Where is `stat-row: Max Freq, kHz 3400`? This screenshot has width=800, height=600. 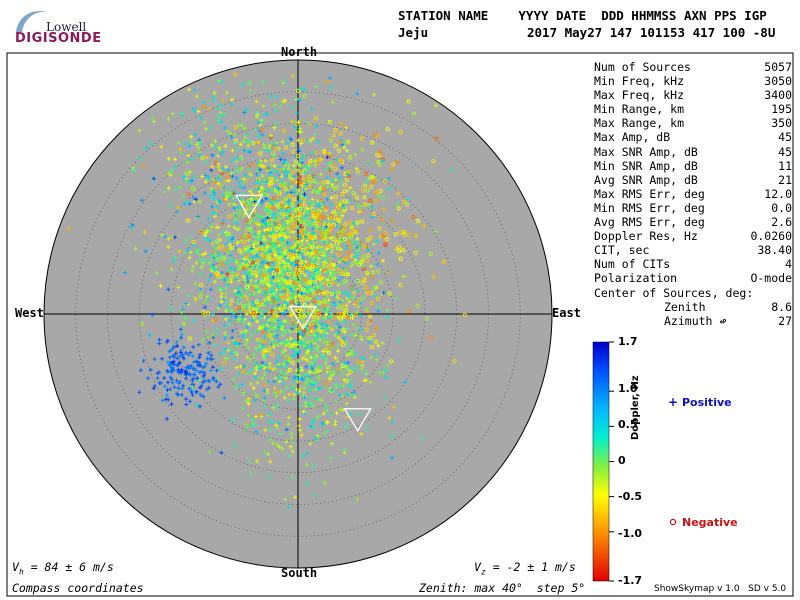
stat-row: Max Freq, kHz 3400 is located at coordinates (693, 95).